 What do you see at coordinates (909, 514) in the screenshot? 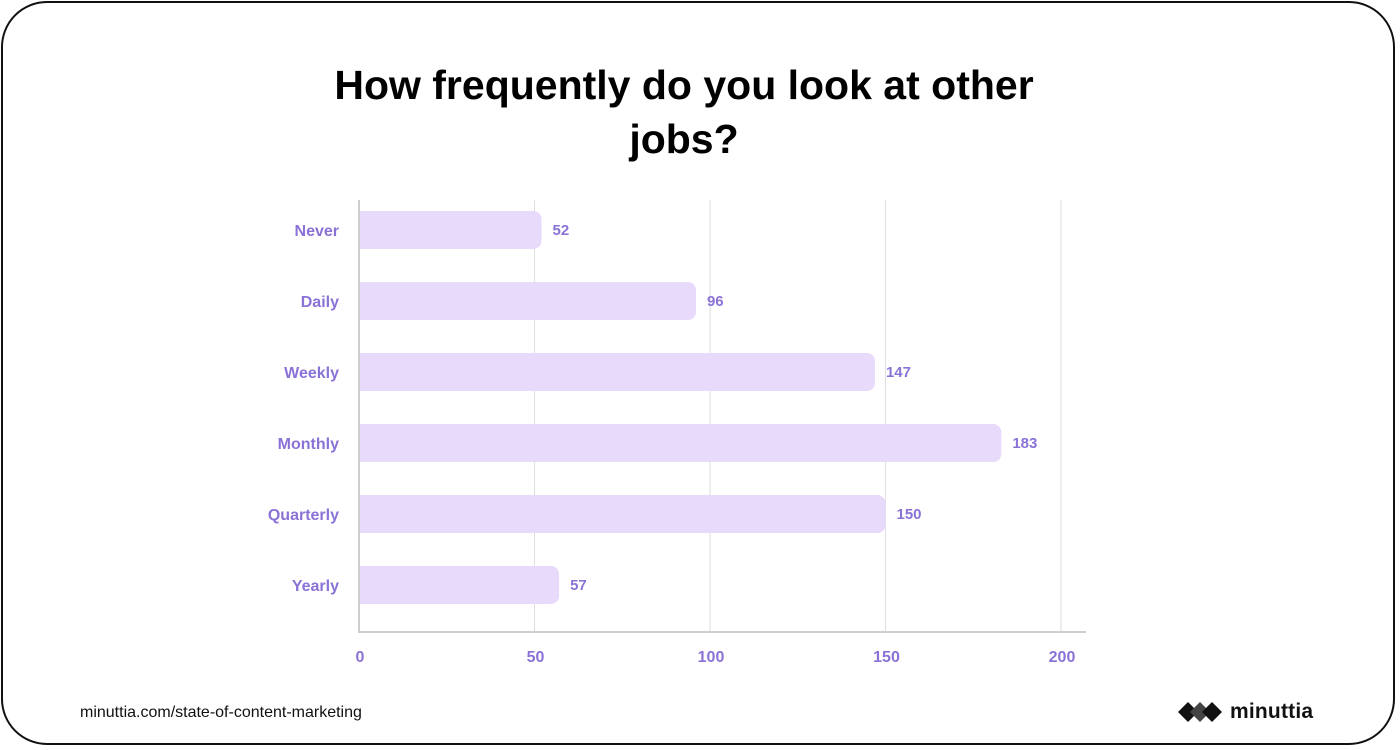
I see `data-label: 150` at bounding box center [909, 514].